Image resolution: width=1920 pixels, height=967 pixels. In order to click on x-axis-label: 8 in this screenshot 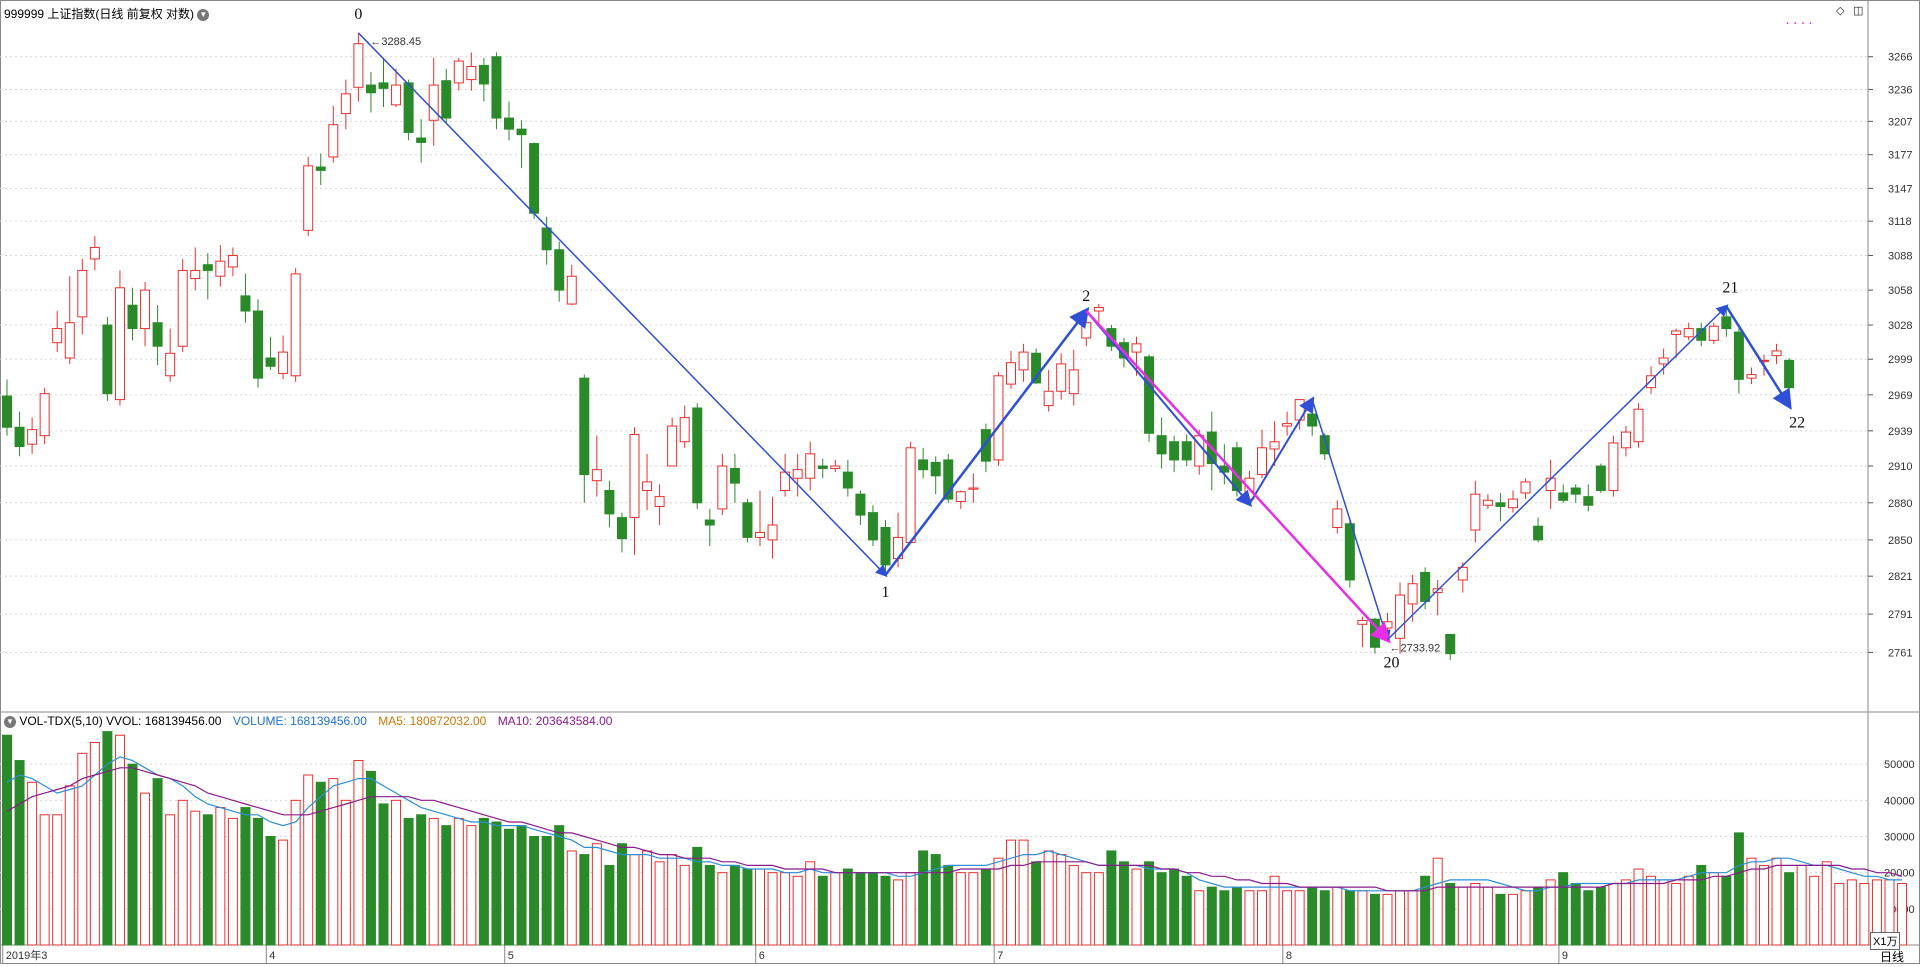, I will do `click(1289, 956)`.